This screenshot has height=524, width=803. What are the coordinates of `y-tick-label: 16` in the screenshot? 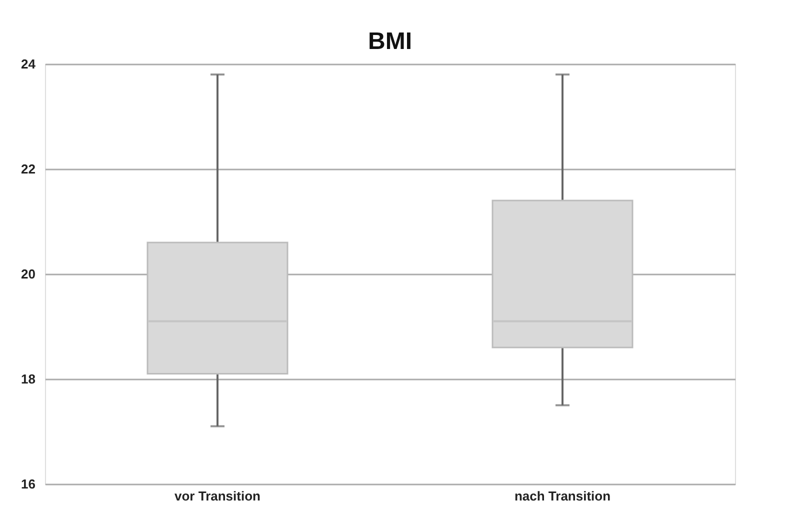 It's located at (28, 484).